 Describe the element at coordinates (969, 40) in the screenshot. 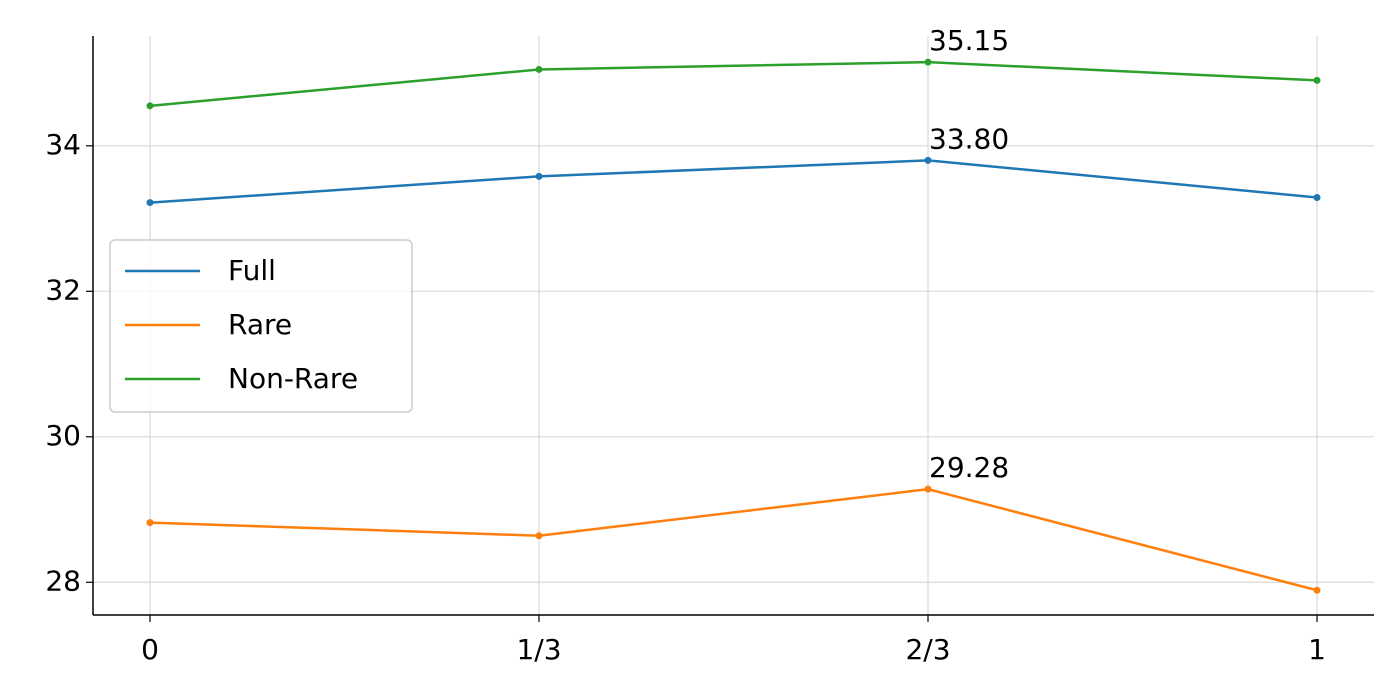

I see `value-label: 35.15` at that location.